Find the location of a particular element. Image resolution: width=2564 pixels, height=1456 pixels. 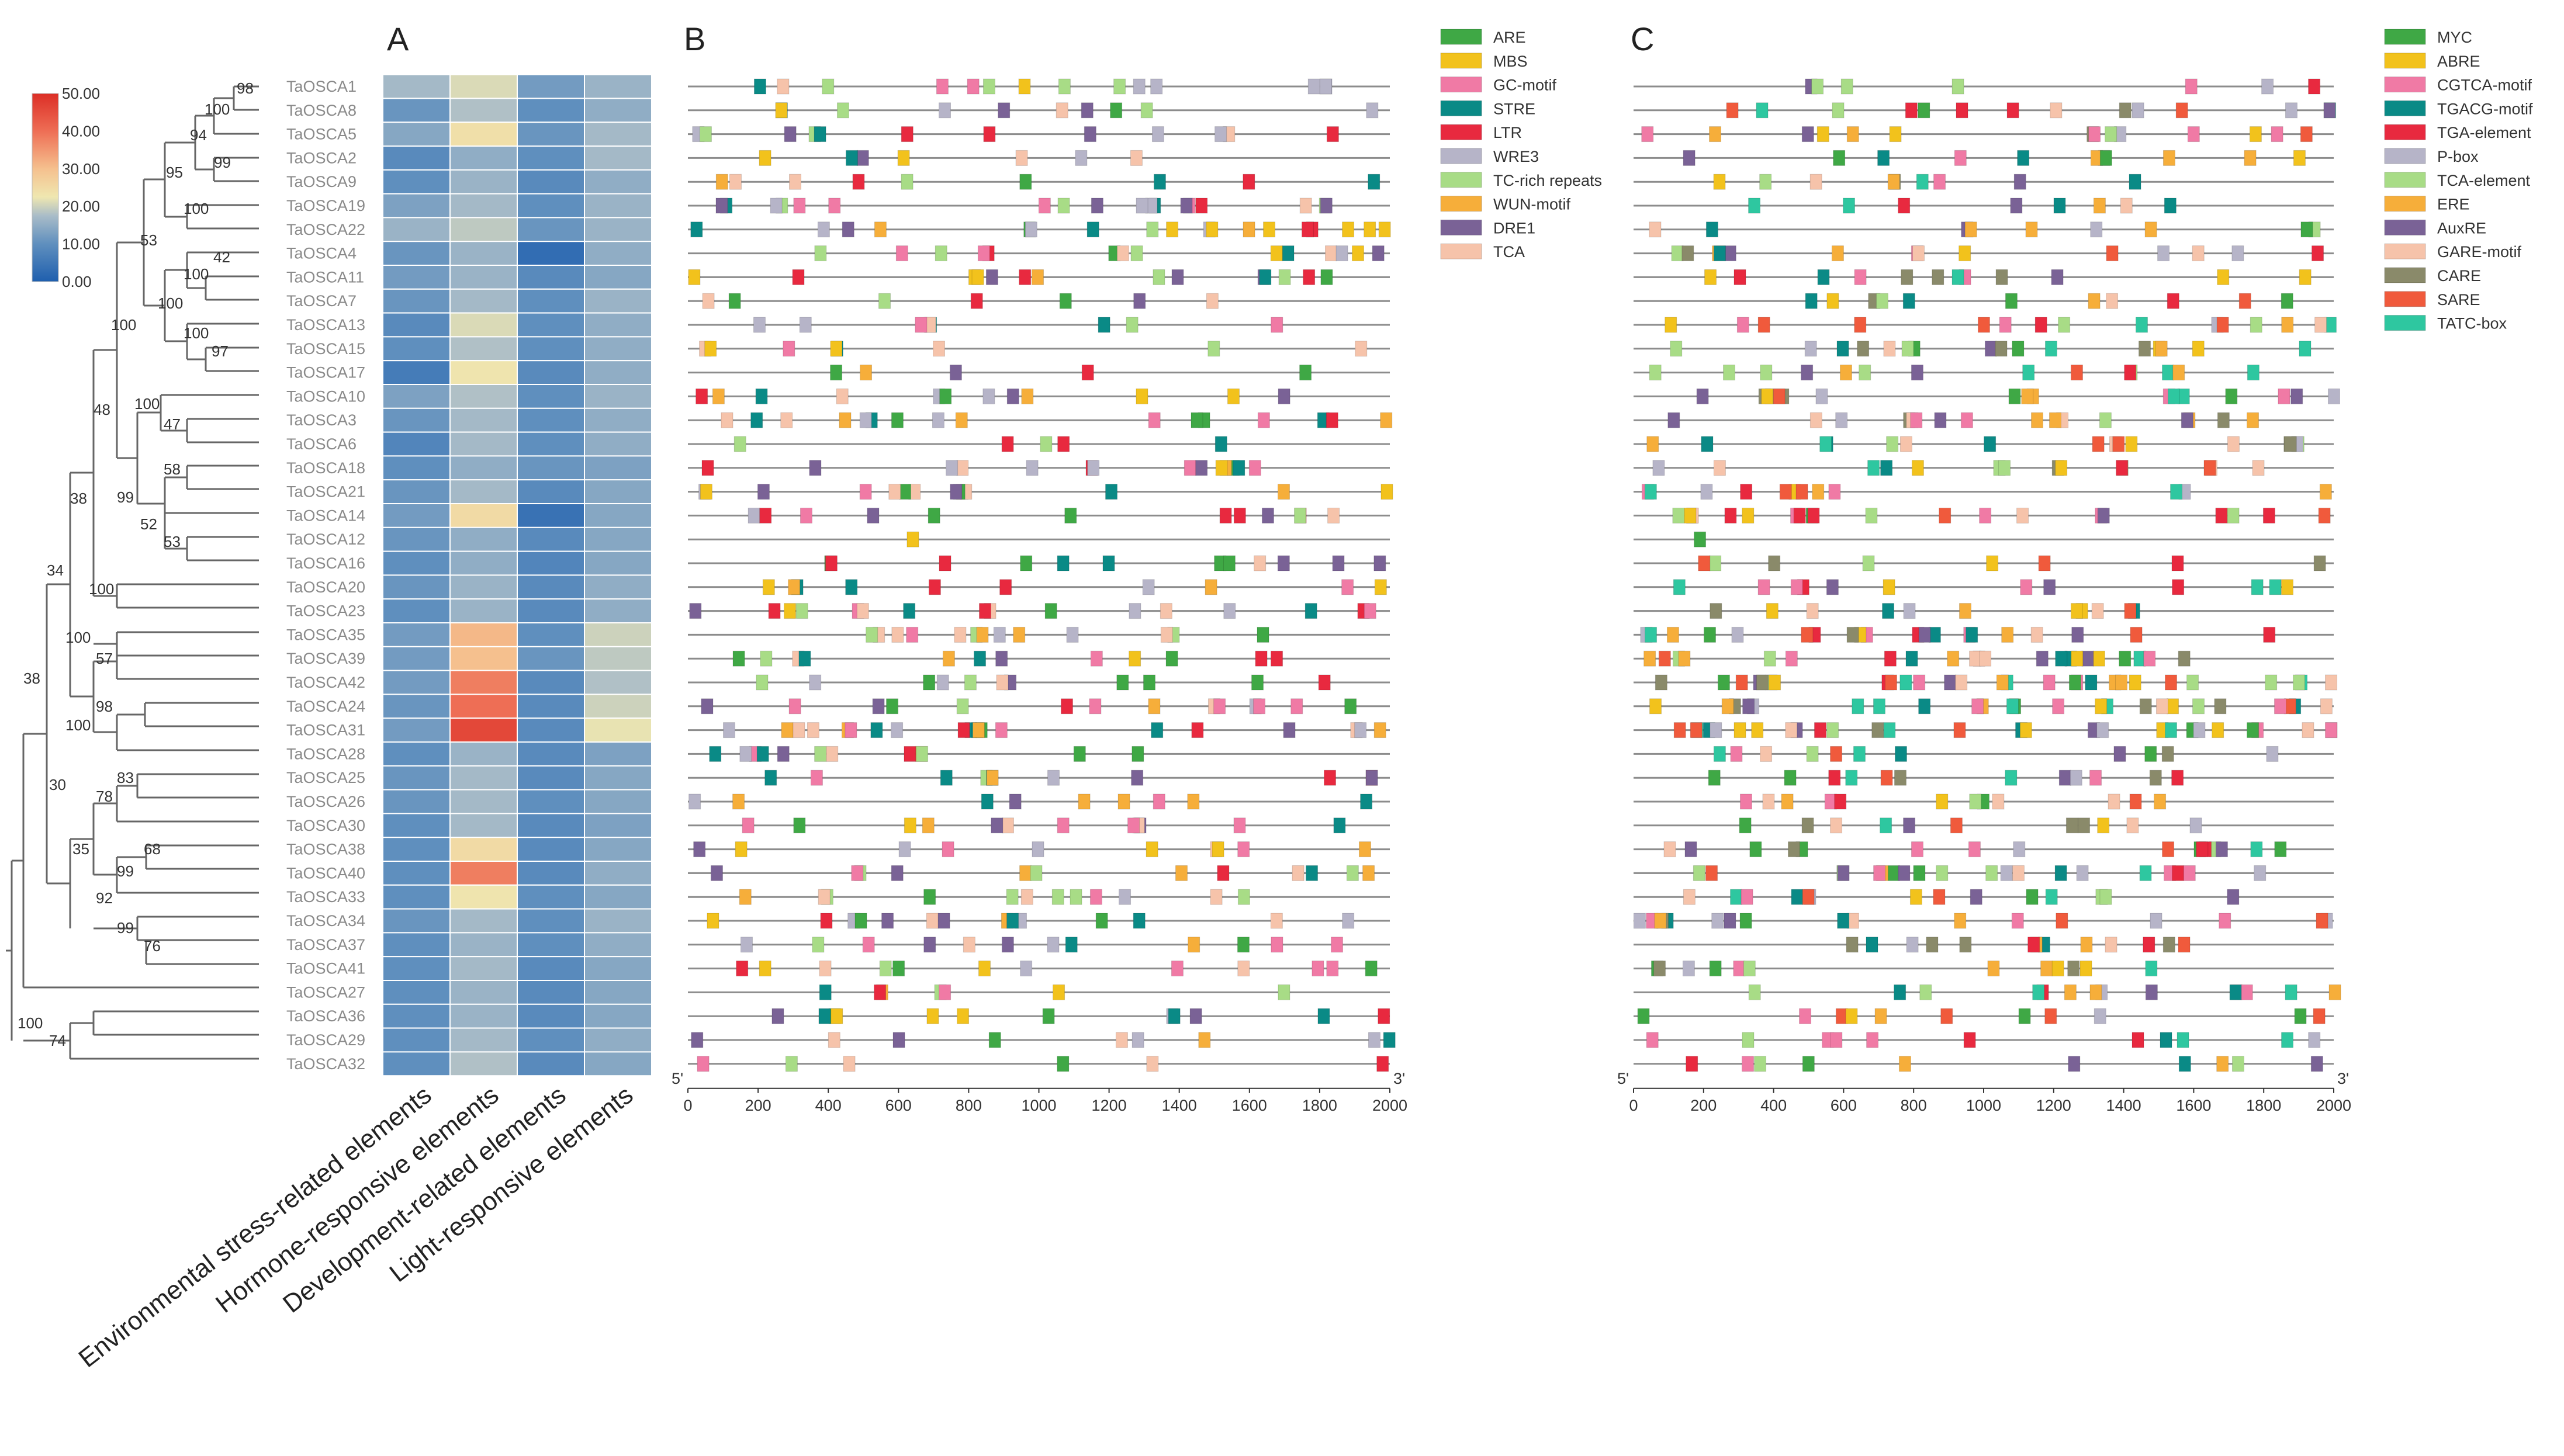

gene-label: TaOSCA36 is located at coordinates (325, 1016).